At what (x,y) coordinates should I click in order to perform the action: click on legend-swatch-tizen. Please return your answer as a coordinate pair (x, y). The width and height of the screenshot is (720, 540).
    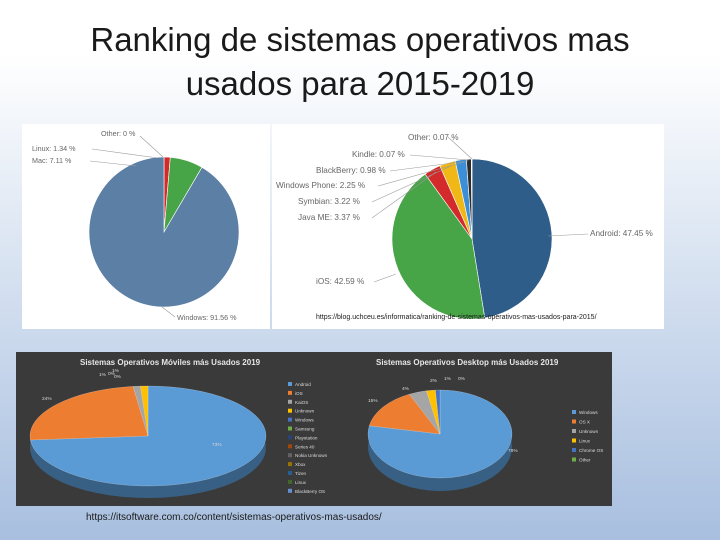
    Looking at the image, I should click on (290, 473).